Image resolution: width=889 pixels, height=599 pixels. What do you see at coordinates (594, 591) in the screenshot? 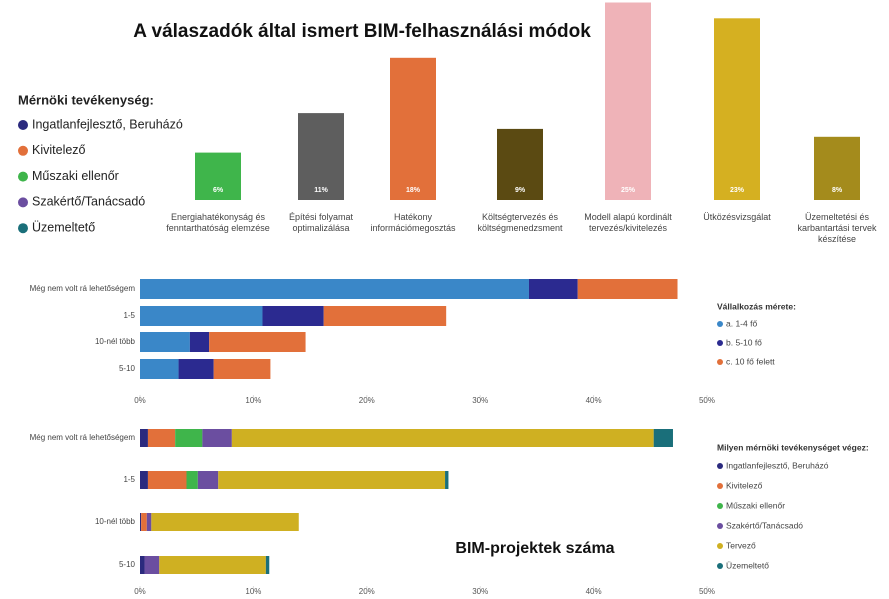
I see `x-tick-label: 40%` at bounding box center [594, 591].